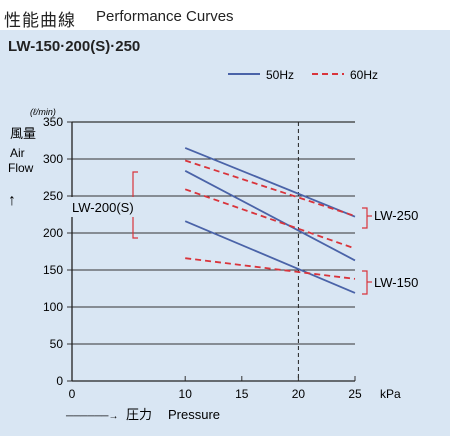 The image size is (450, 436). What do you see at coordinates (186, 394) in the screenshot?
I see `x-tick-label: 10` at bounding box center [186, 394].